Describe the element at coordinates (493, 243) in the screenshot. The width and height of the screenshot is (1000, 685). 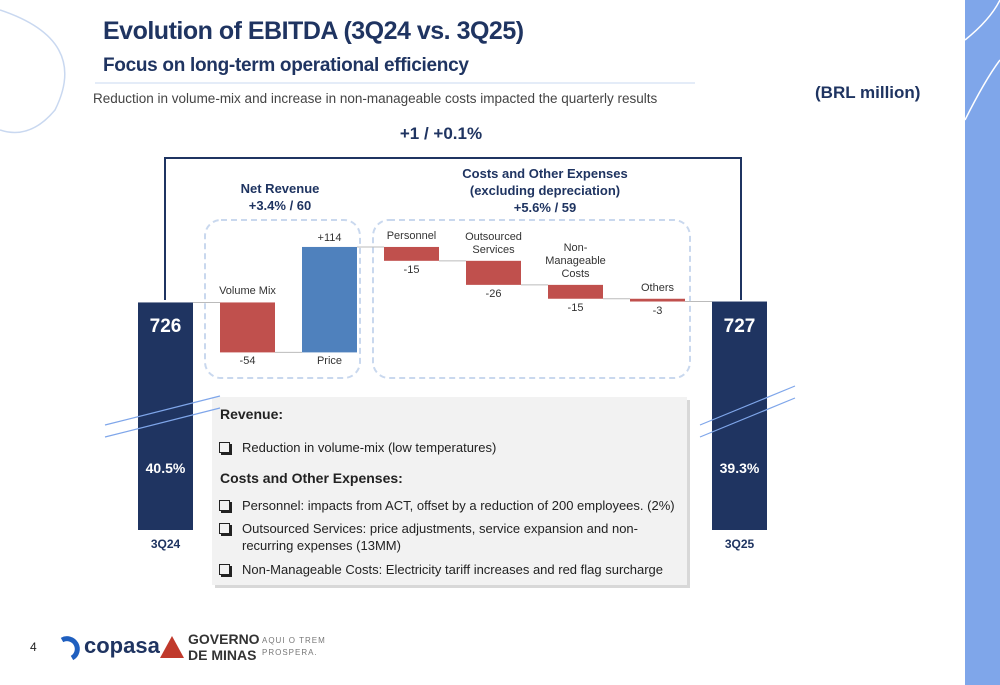
I see `category-label: Outsourced Services` at that location.